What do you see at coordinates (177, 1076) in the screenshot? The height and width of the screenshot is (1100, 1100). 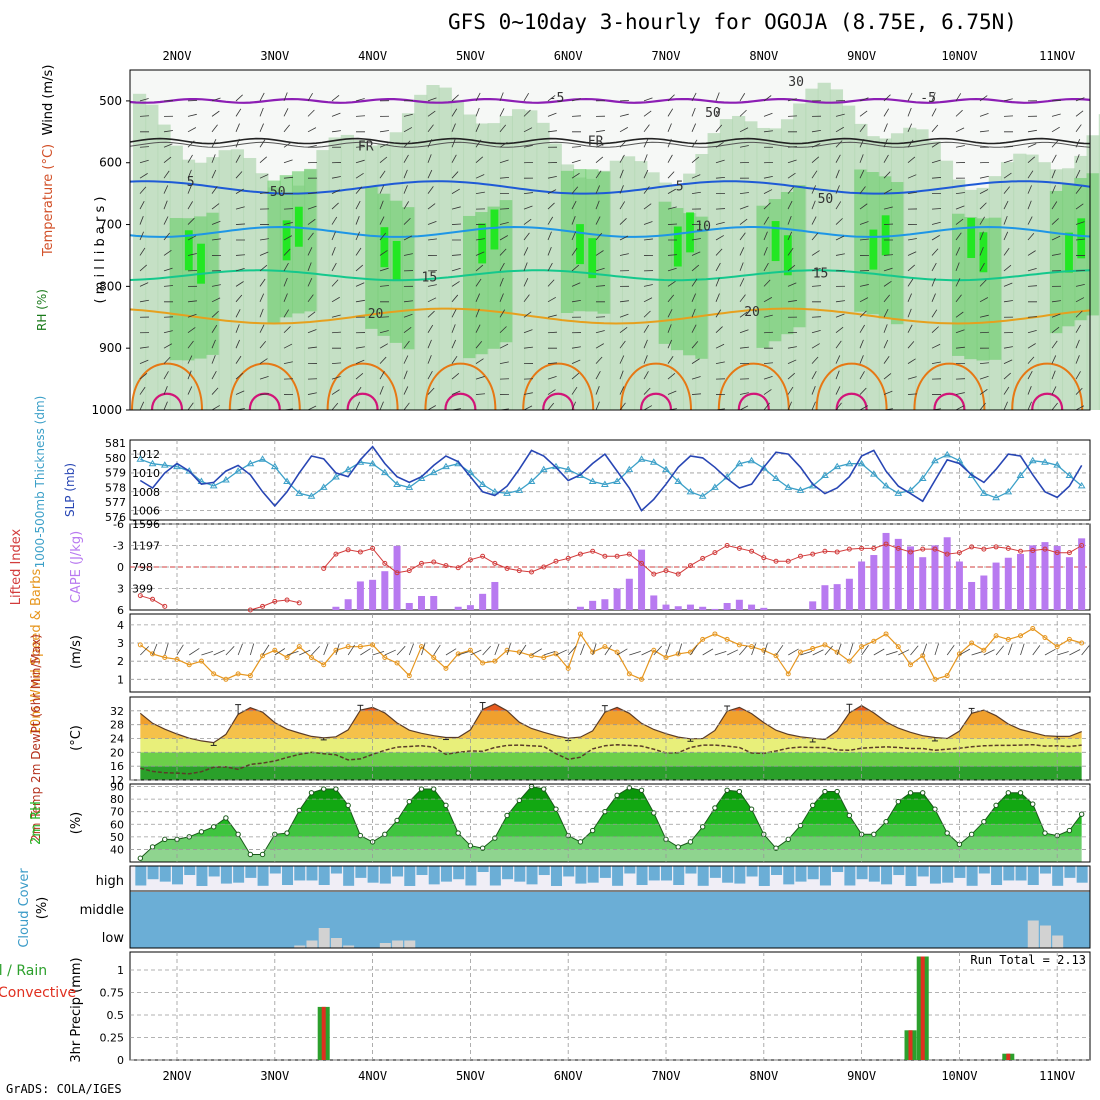 I see `bottom-date-label: 2NOV` at bounding box center [177, 1076].